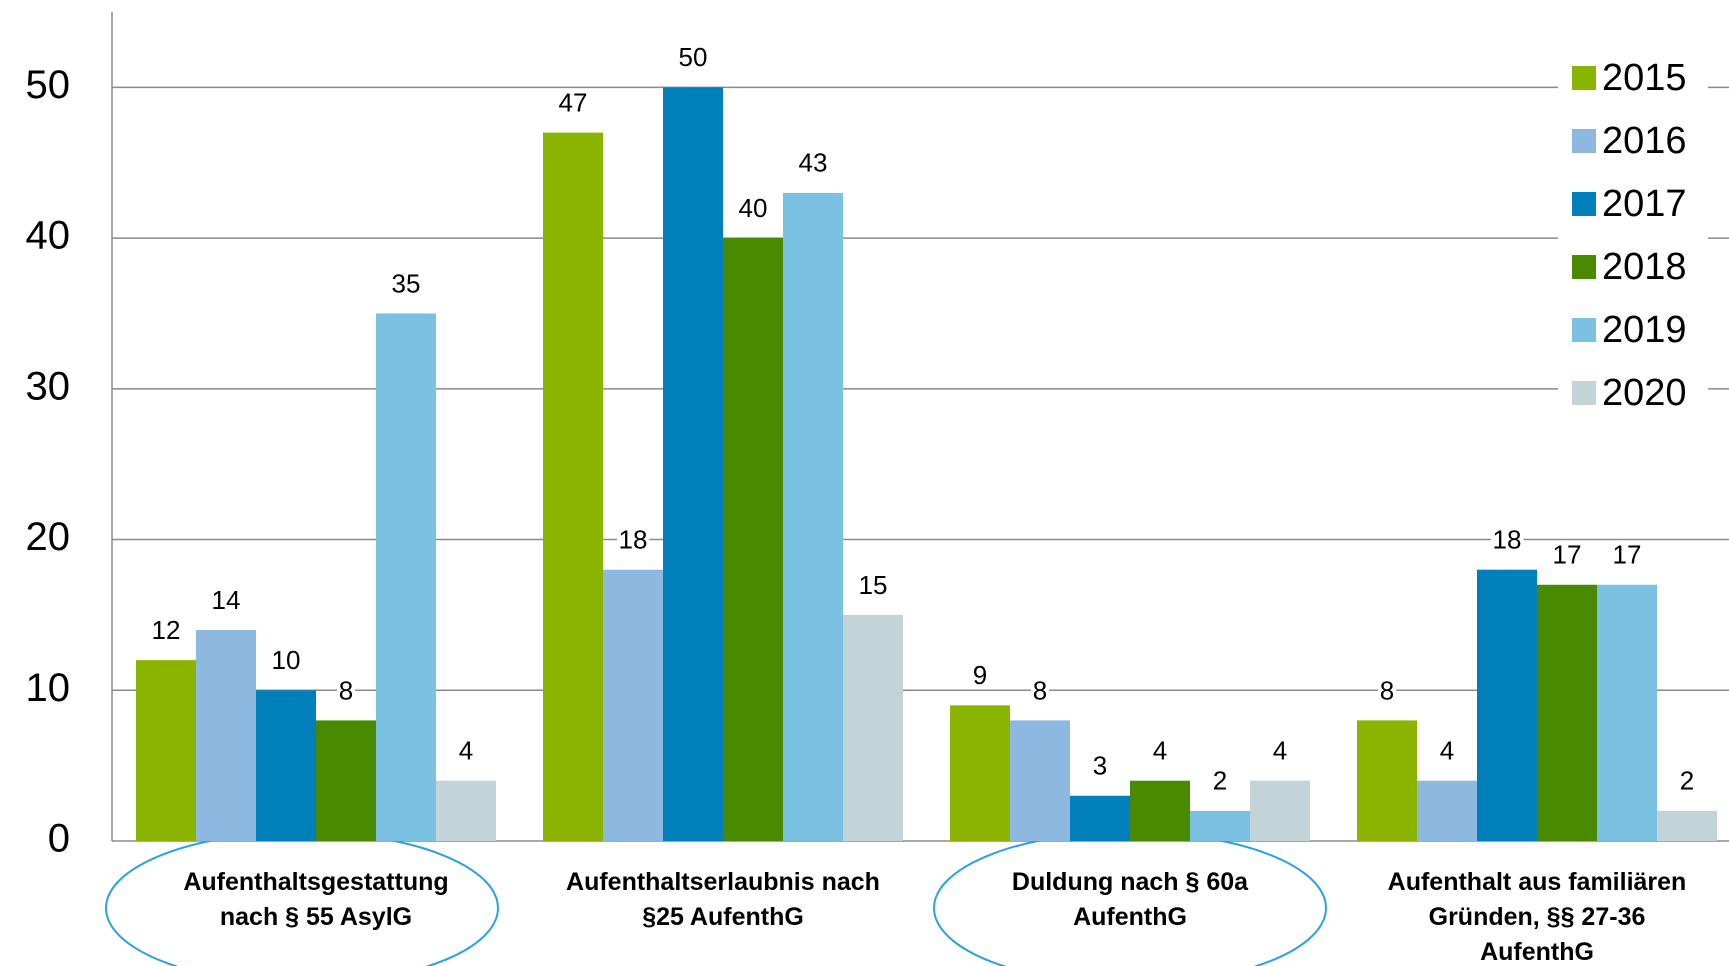 This screenshot has width=1729, height=966. I want to click on legend-label: 2016, so click(1644, 141).